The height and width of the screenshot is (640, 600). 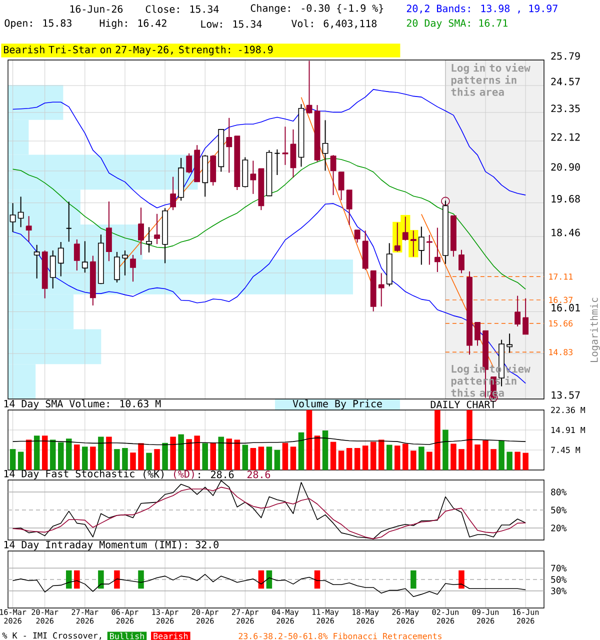 What do you see at coordinates (457, 24) in the screenshot?
I see `text: 20 Day SMA: 16.71` at bounding box center [457, 24].